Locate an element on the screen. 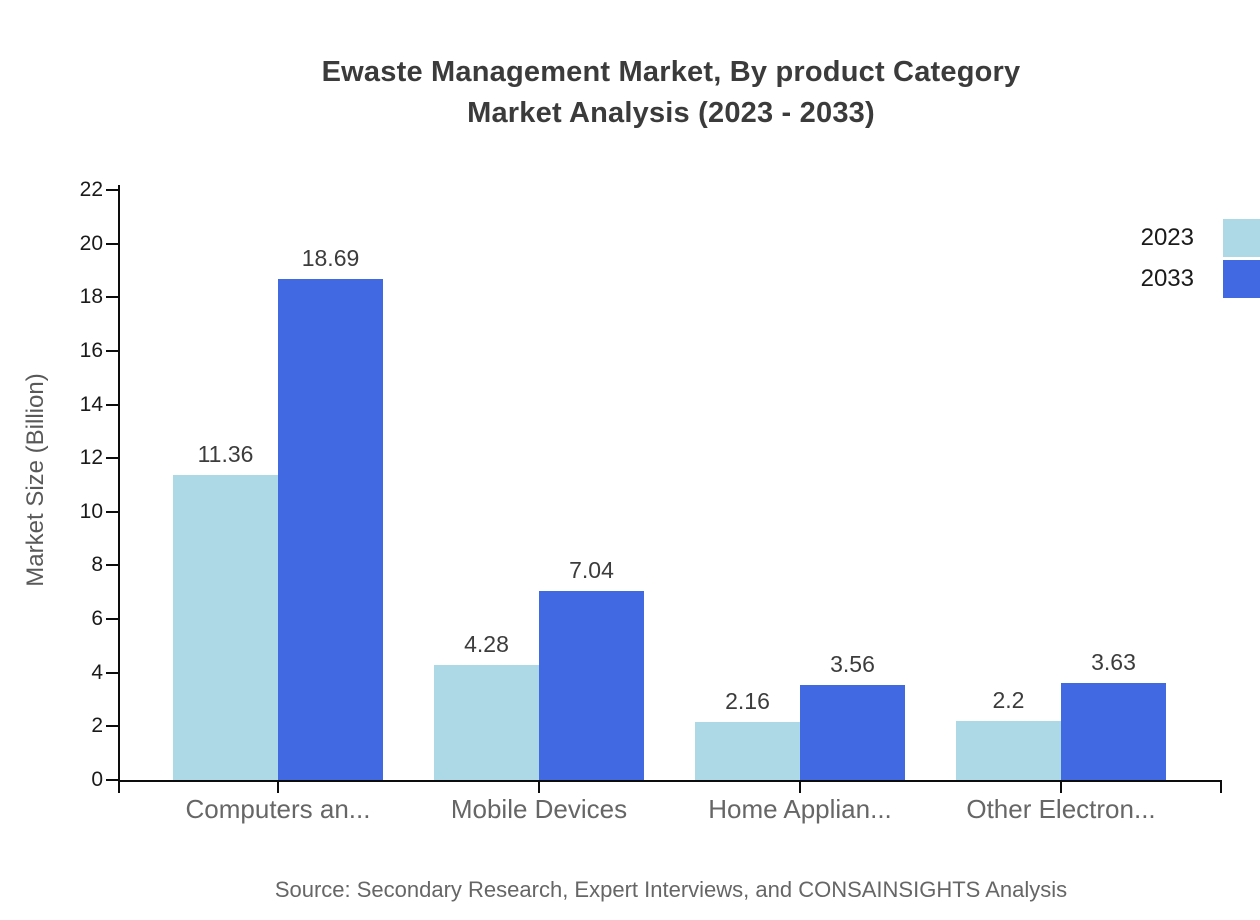  y-tick-label: 20 is located at coordinates (91, 243).